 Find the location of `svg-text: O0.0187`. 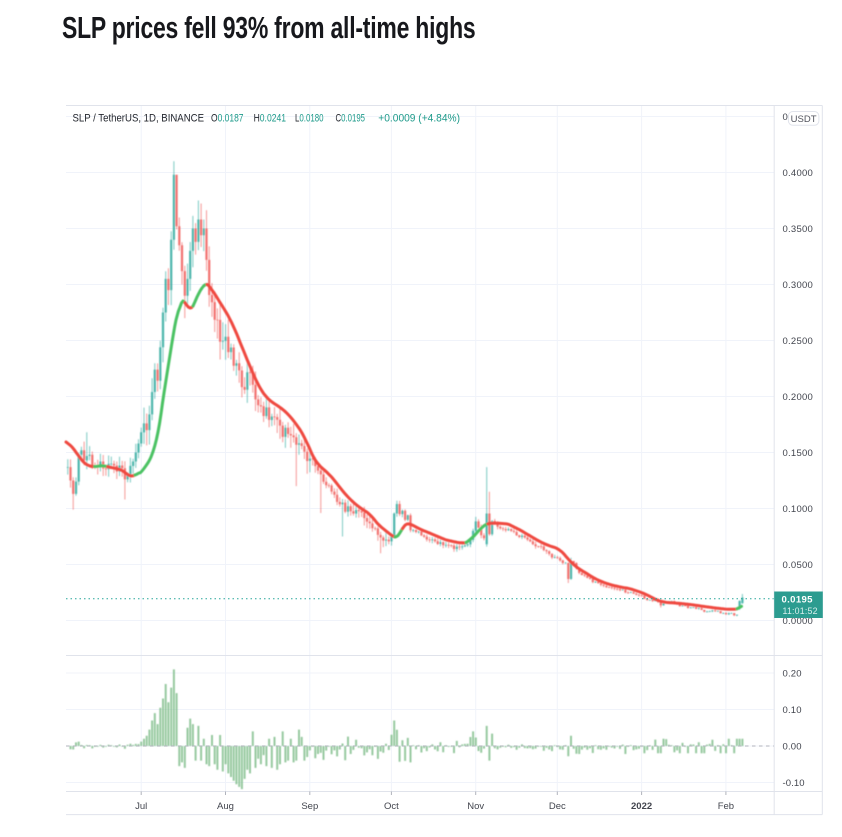

svg-text: O0.0187 is located at coordinates (227, 119).